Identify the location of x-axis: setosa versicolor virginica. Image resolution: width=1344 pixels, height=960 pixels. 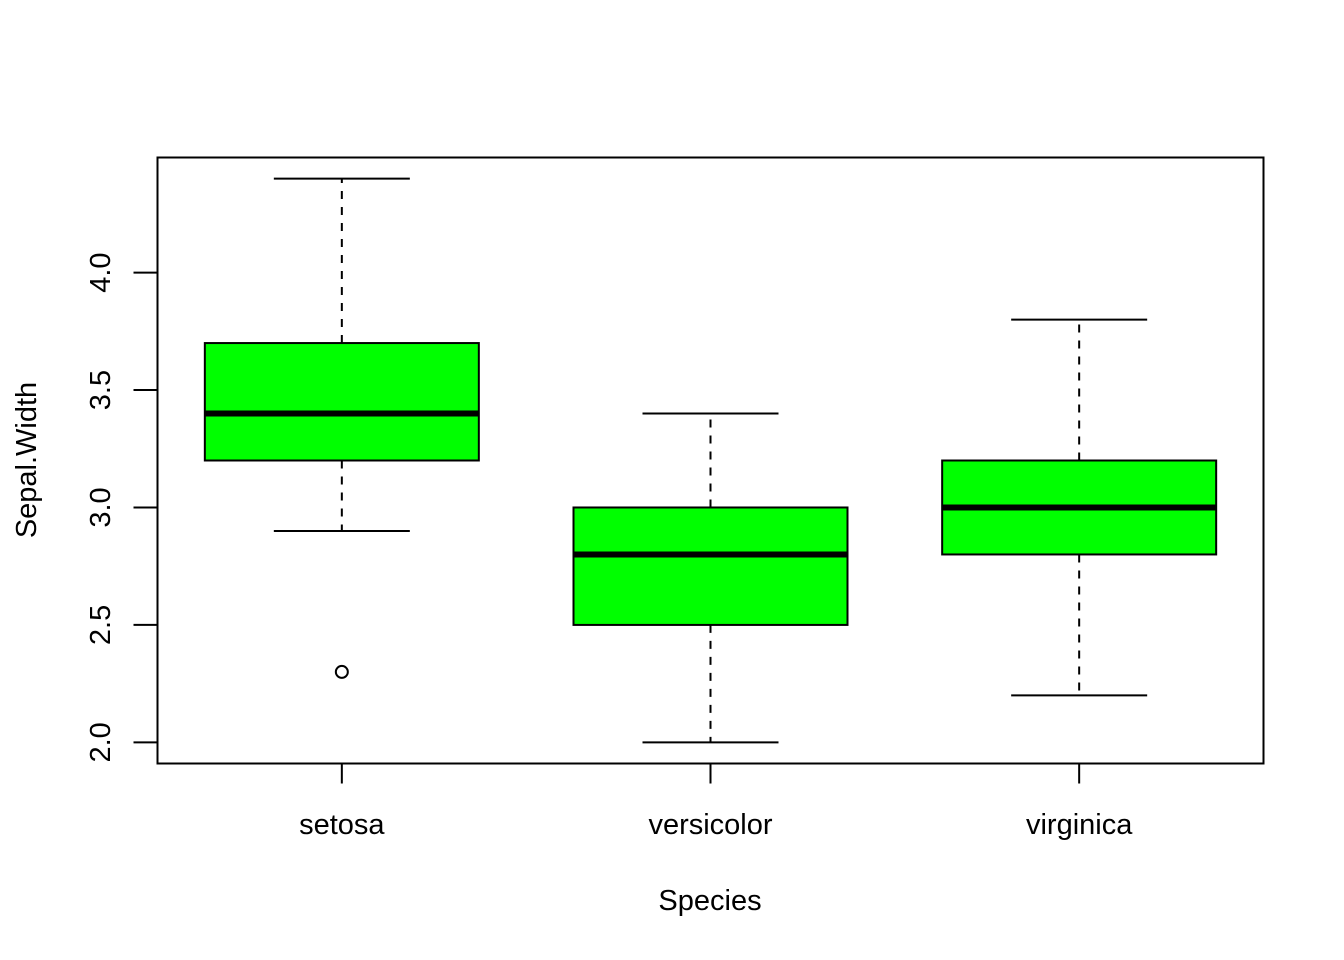
(716, 802).